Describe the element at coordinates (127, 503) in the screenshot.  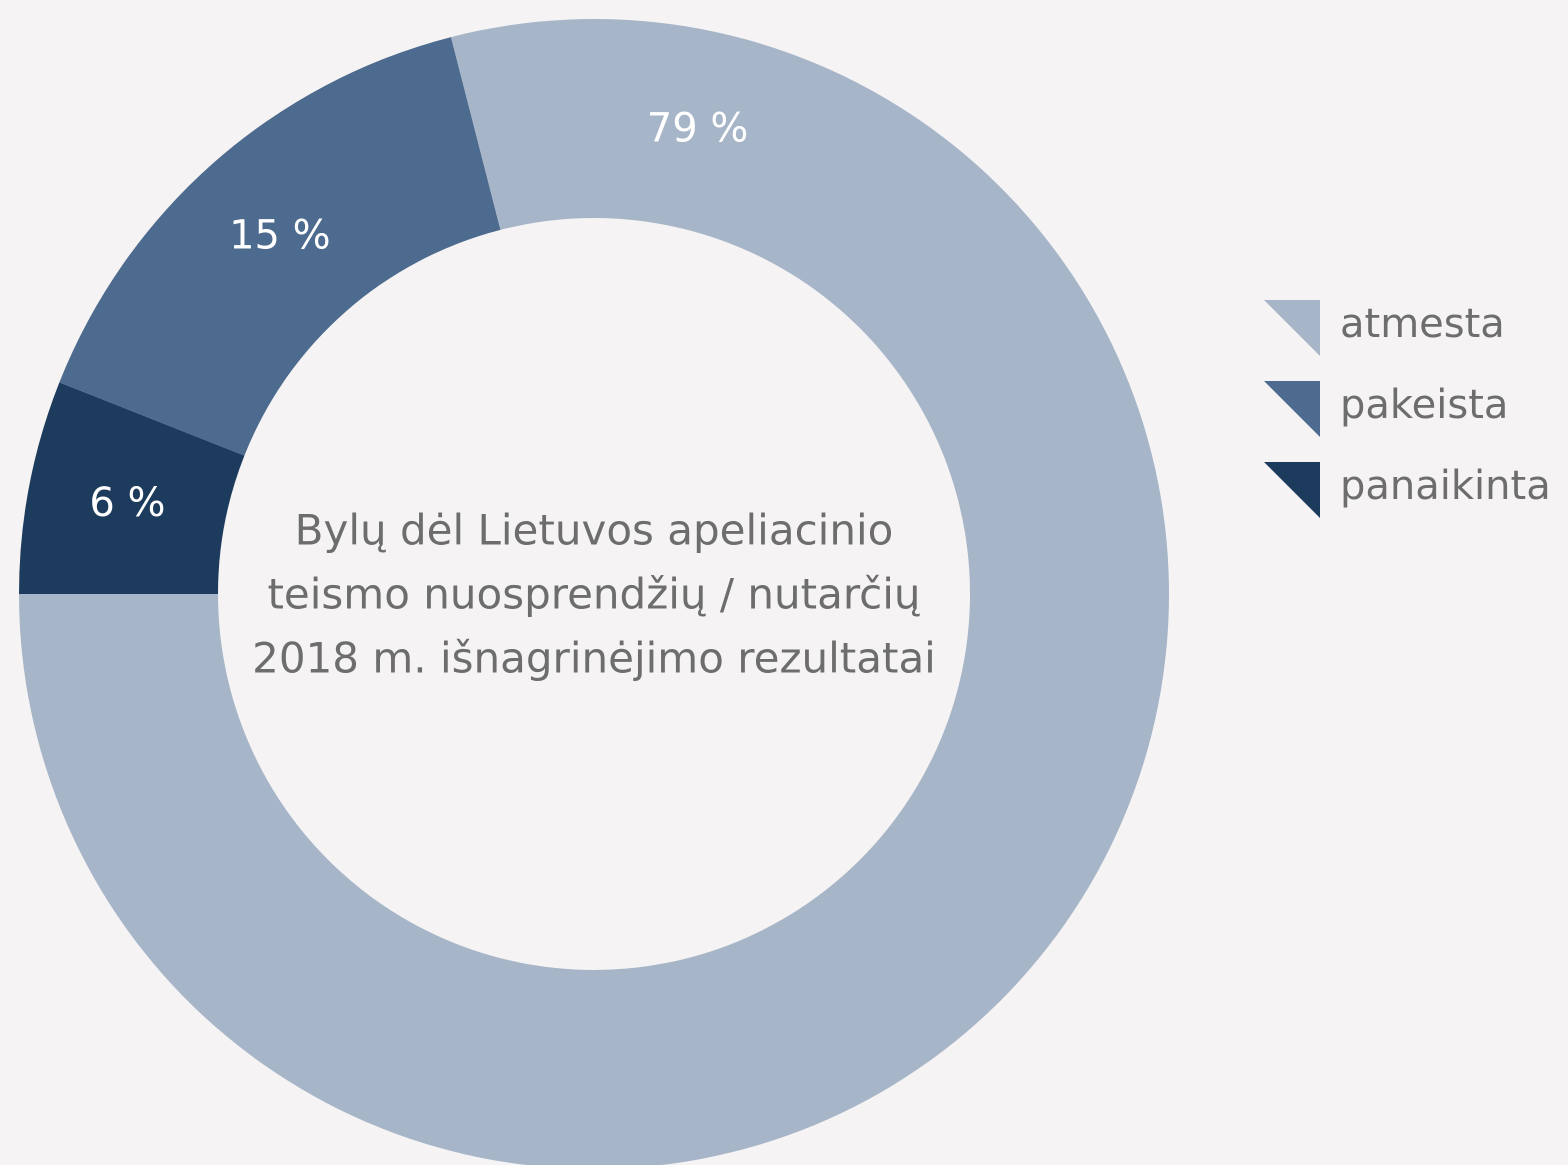
I see `value-label: 6 %` at that location.